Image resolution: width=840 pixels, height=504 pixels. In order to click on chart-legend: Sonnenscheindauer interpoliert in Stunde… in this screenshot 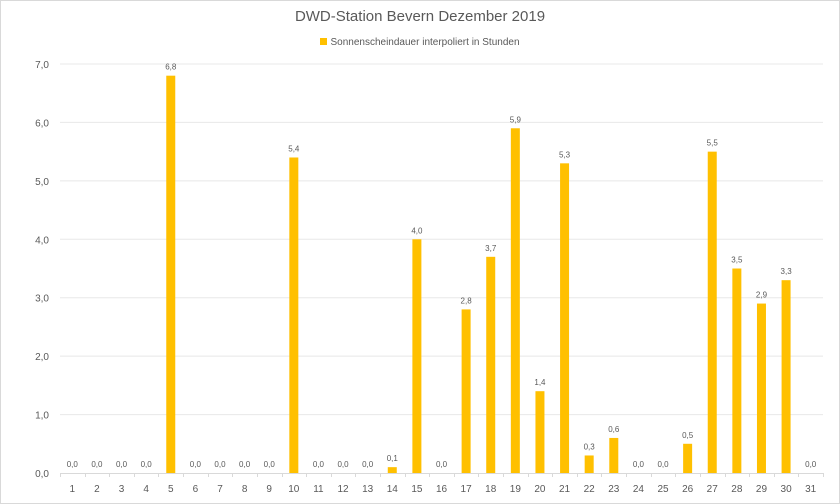, I will do `click(420, 42)`.